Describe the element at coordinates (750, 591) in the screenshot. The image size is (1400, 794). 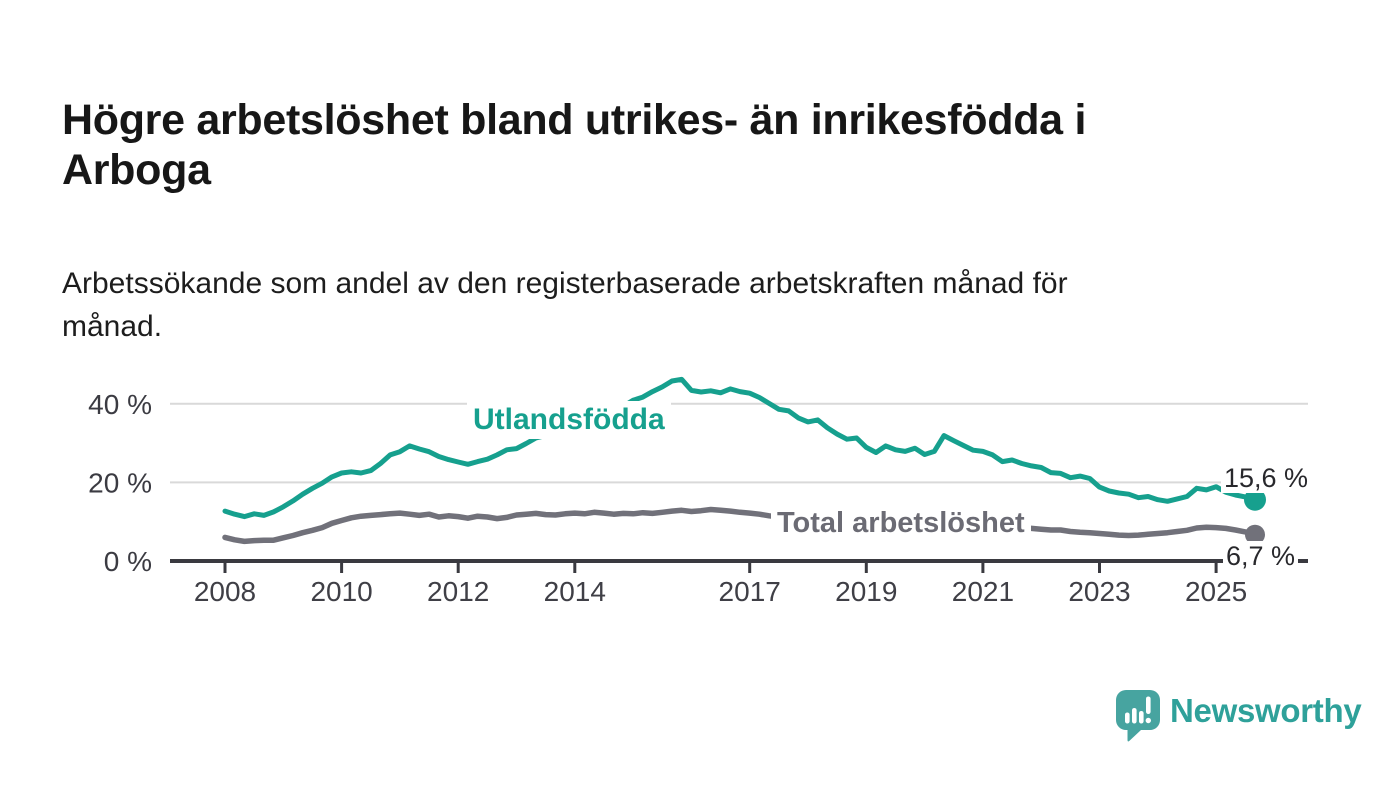
I see `svg-text: 2017` at that location.